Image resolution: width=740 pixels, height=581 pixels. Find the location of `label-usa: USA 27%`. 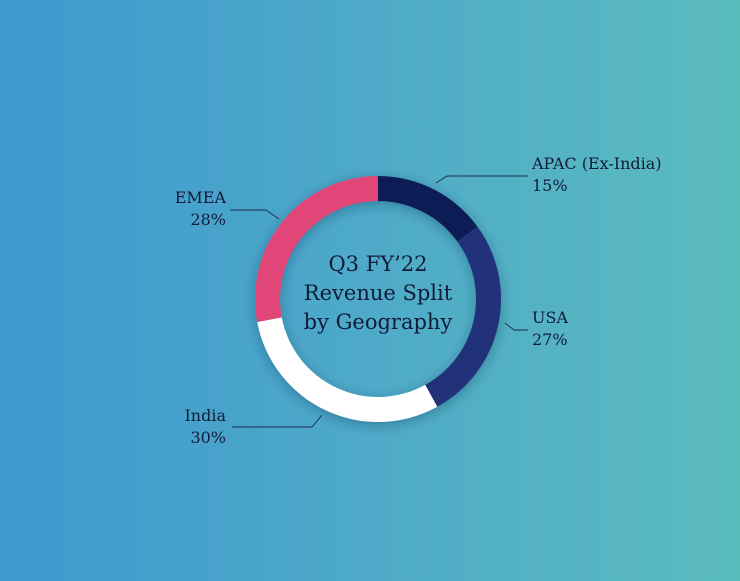

label-usa: USA 27% is located at coordinates (550, 329).